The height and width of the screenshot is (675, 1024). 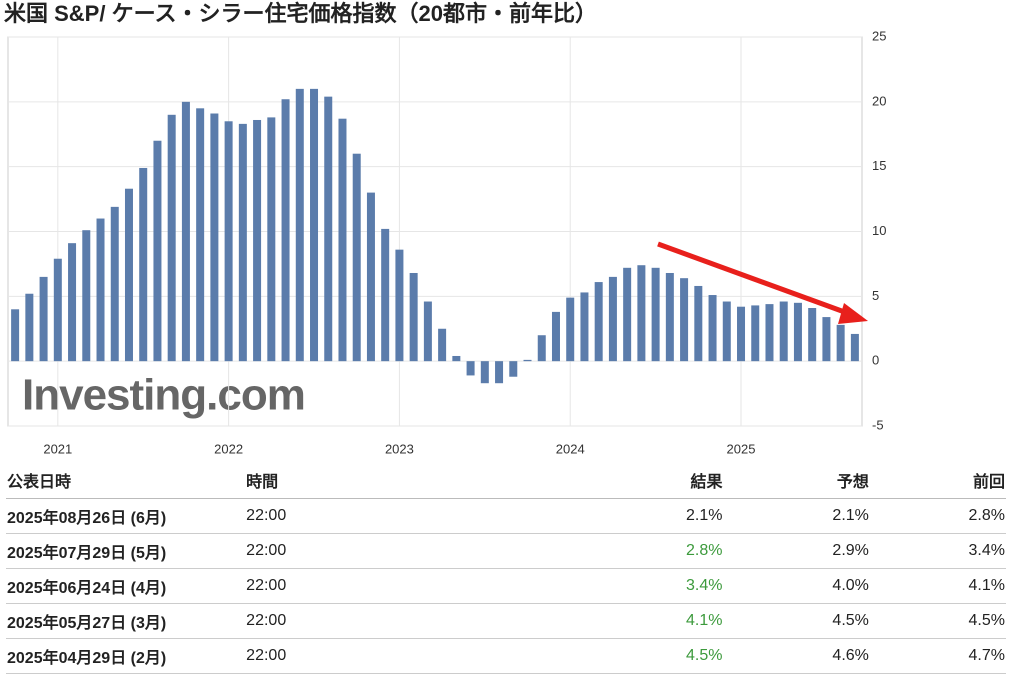 What do you see at coordinates (878, 424) in the screenshot?
I see `y-tick-label: -5` at bounding box center [878, 424].